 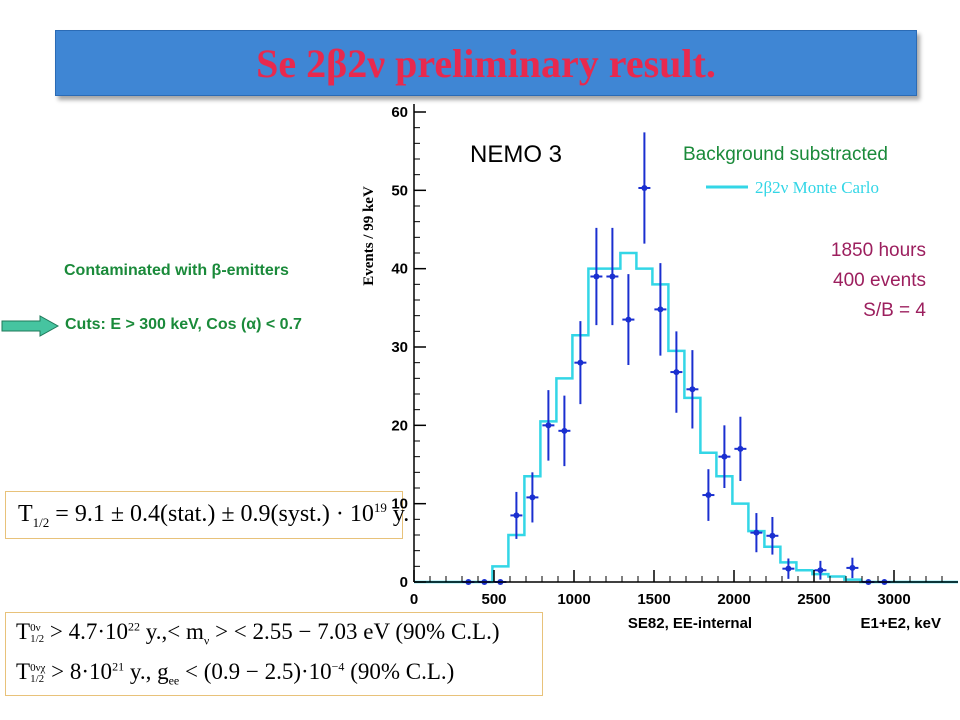 What do you see at coordinates (813, 599) in the screenshot?
I see `x-tick-label: 2500` at bounding box center [813, 599].